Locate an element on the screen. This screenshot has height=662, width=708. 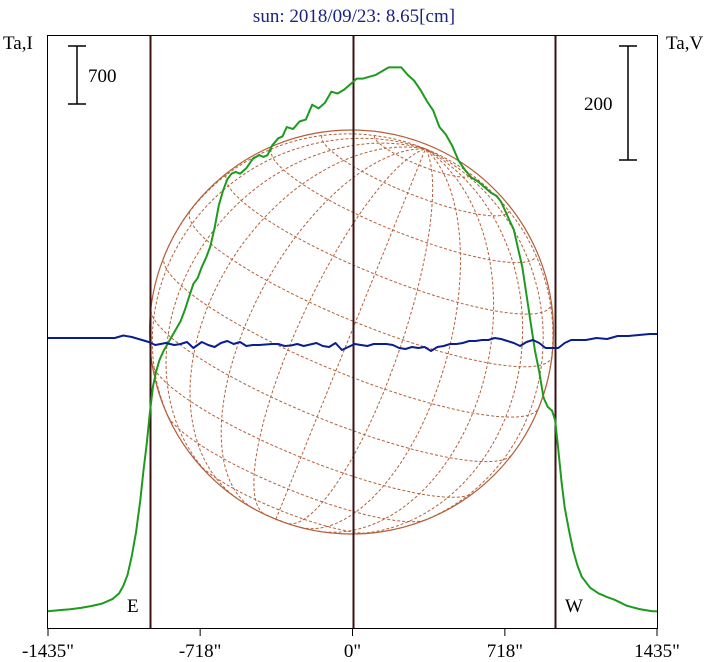
x-tick-label: -1435" is located at coordinates (48, 651).